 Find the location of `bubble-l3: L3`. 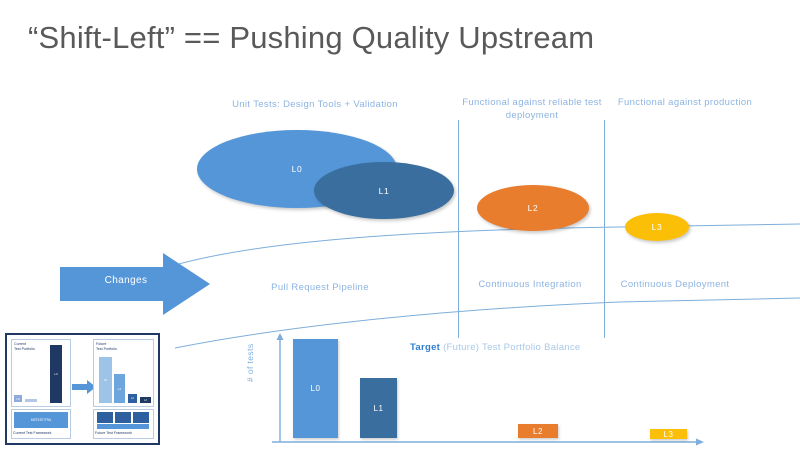

bubble-l3: L3 is located at coordinates (657, 227).